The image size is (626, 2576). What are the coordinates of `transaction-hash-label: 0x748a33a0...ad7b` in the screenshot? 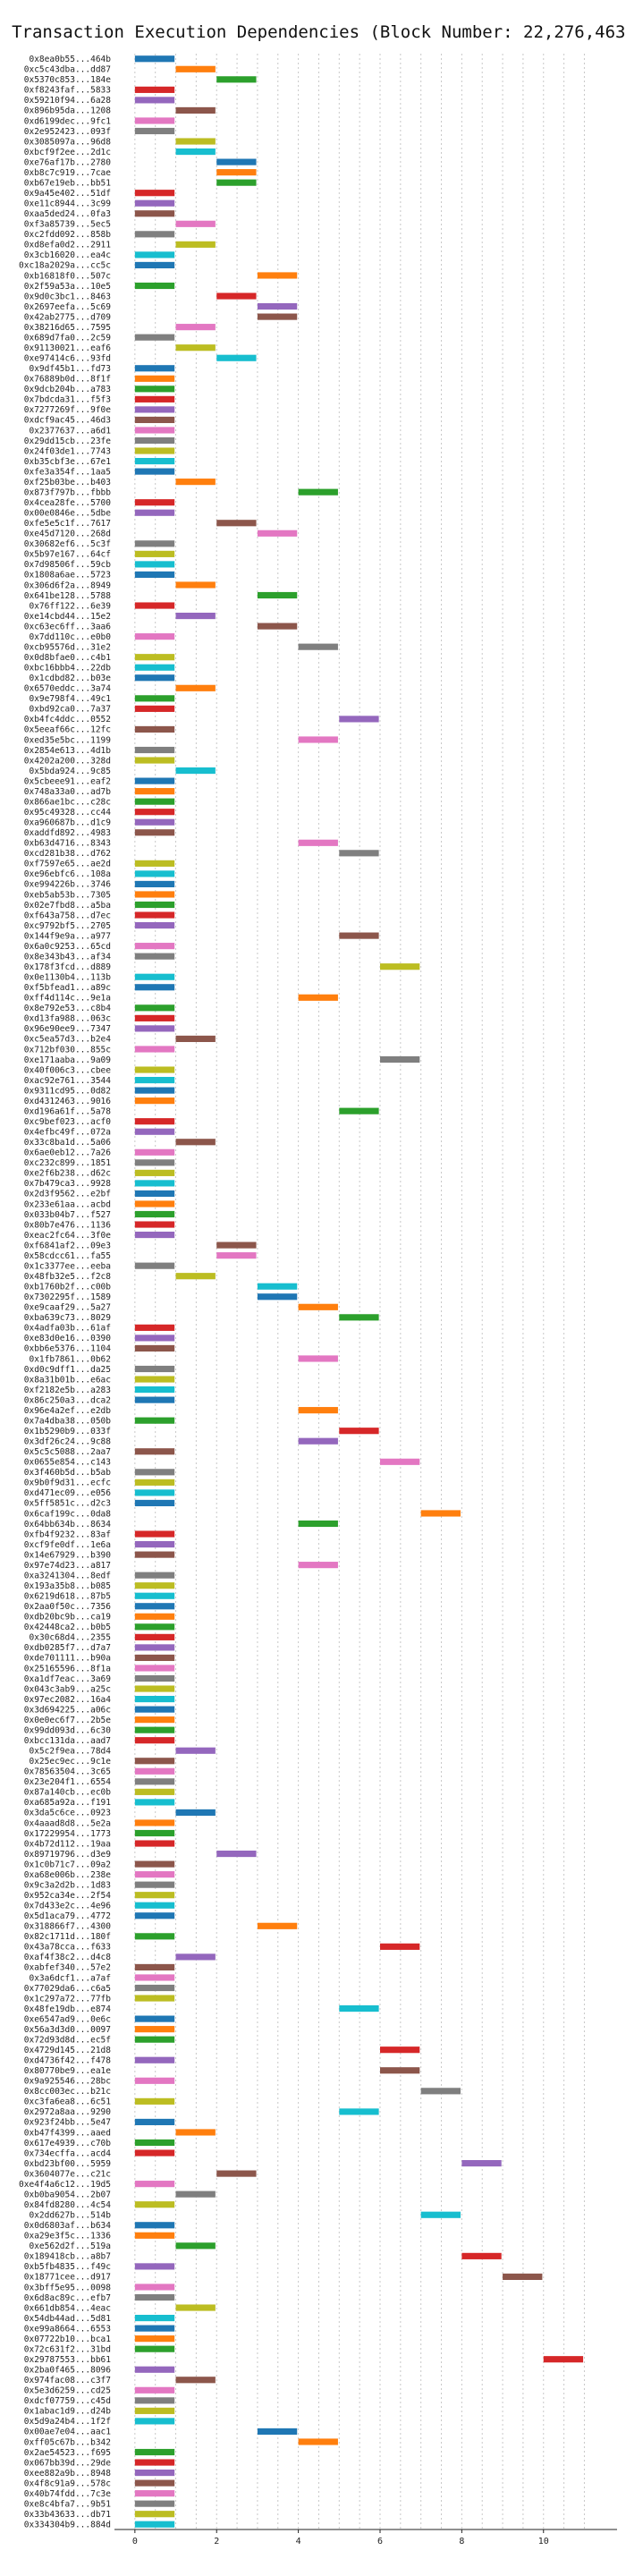 It's located at (68, 792).